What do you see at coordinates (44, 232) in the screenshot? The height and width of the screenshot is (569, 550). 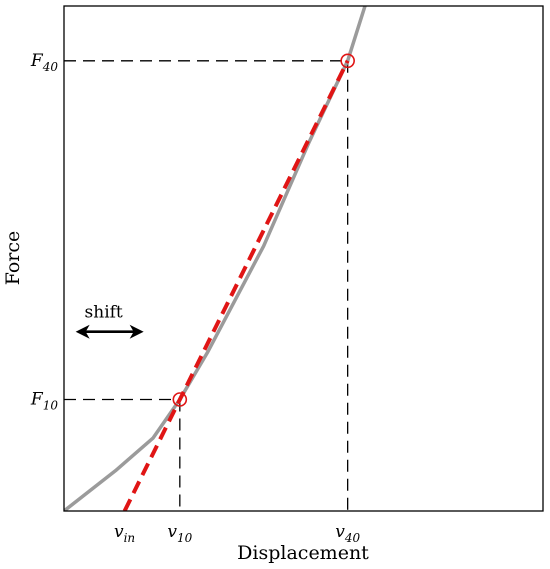 I see `y-tick-labels: F10 F40` at bounding box center [44, 232].